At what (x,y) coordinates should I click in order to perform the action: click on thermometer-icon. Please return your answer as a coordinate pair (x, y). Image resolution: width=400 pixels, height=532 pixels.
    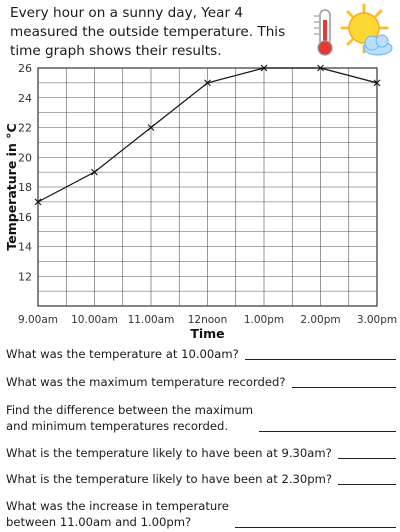
    Looking at the image, I should click on (323, 32).